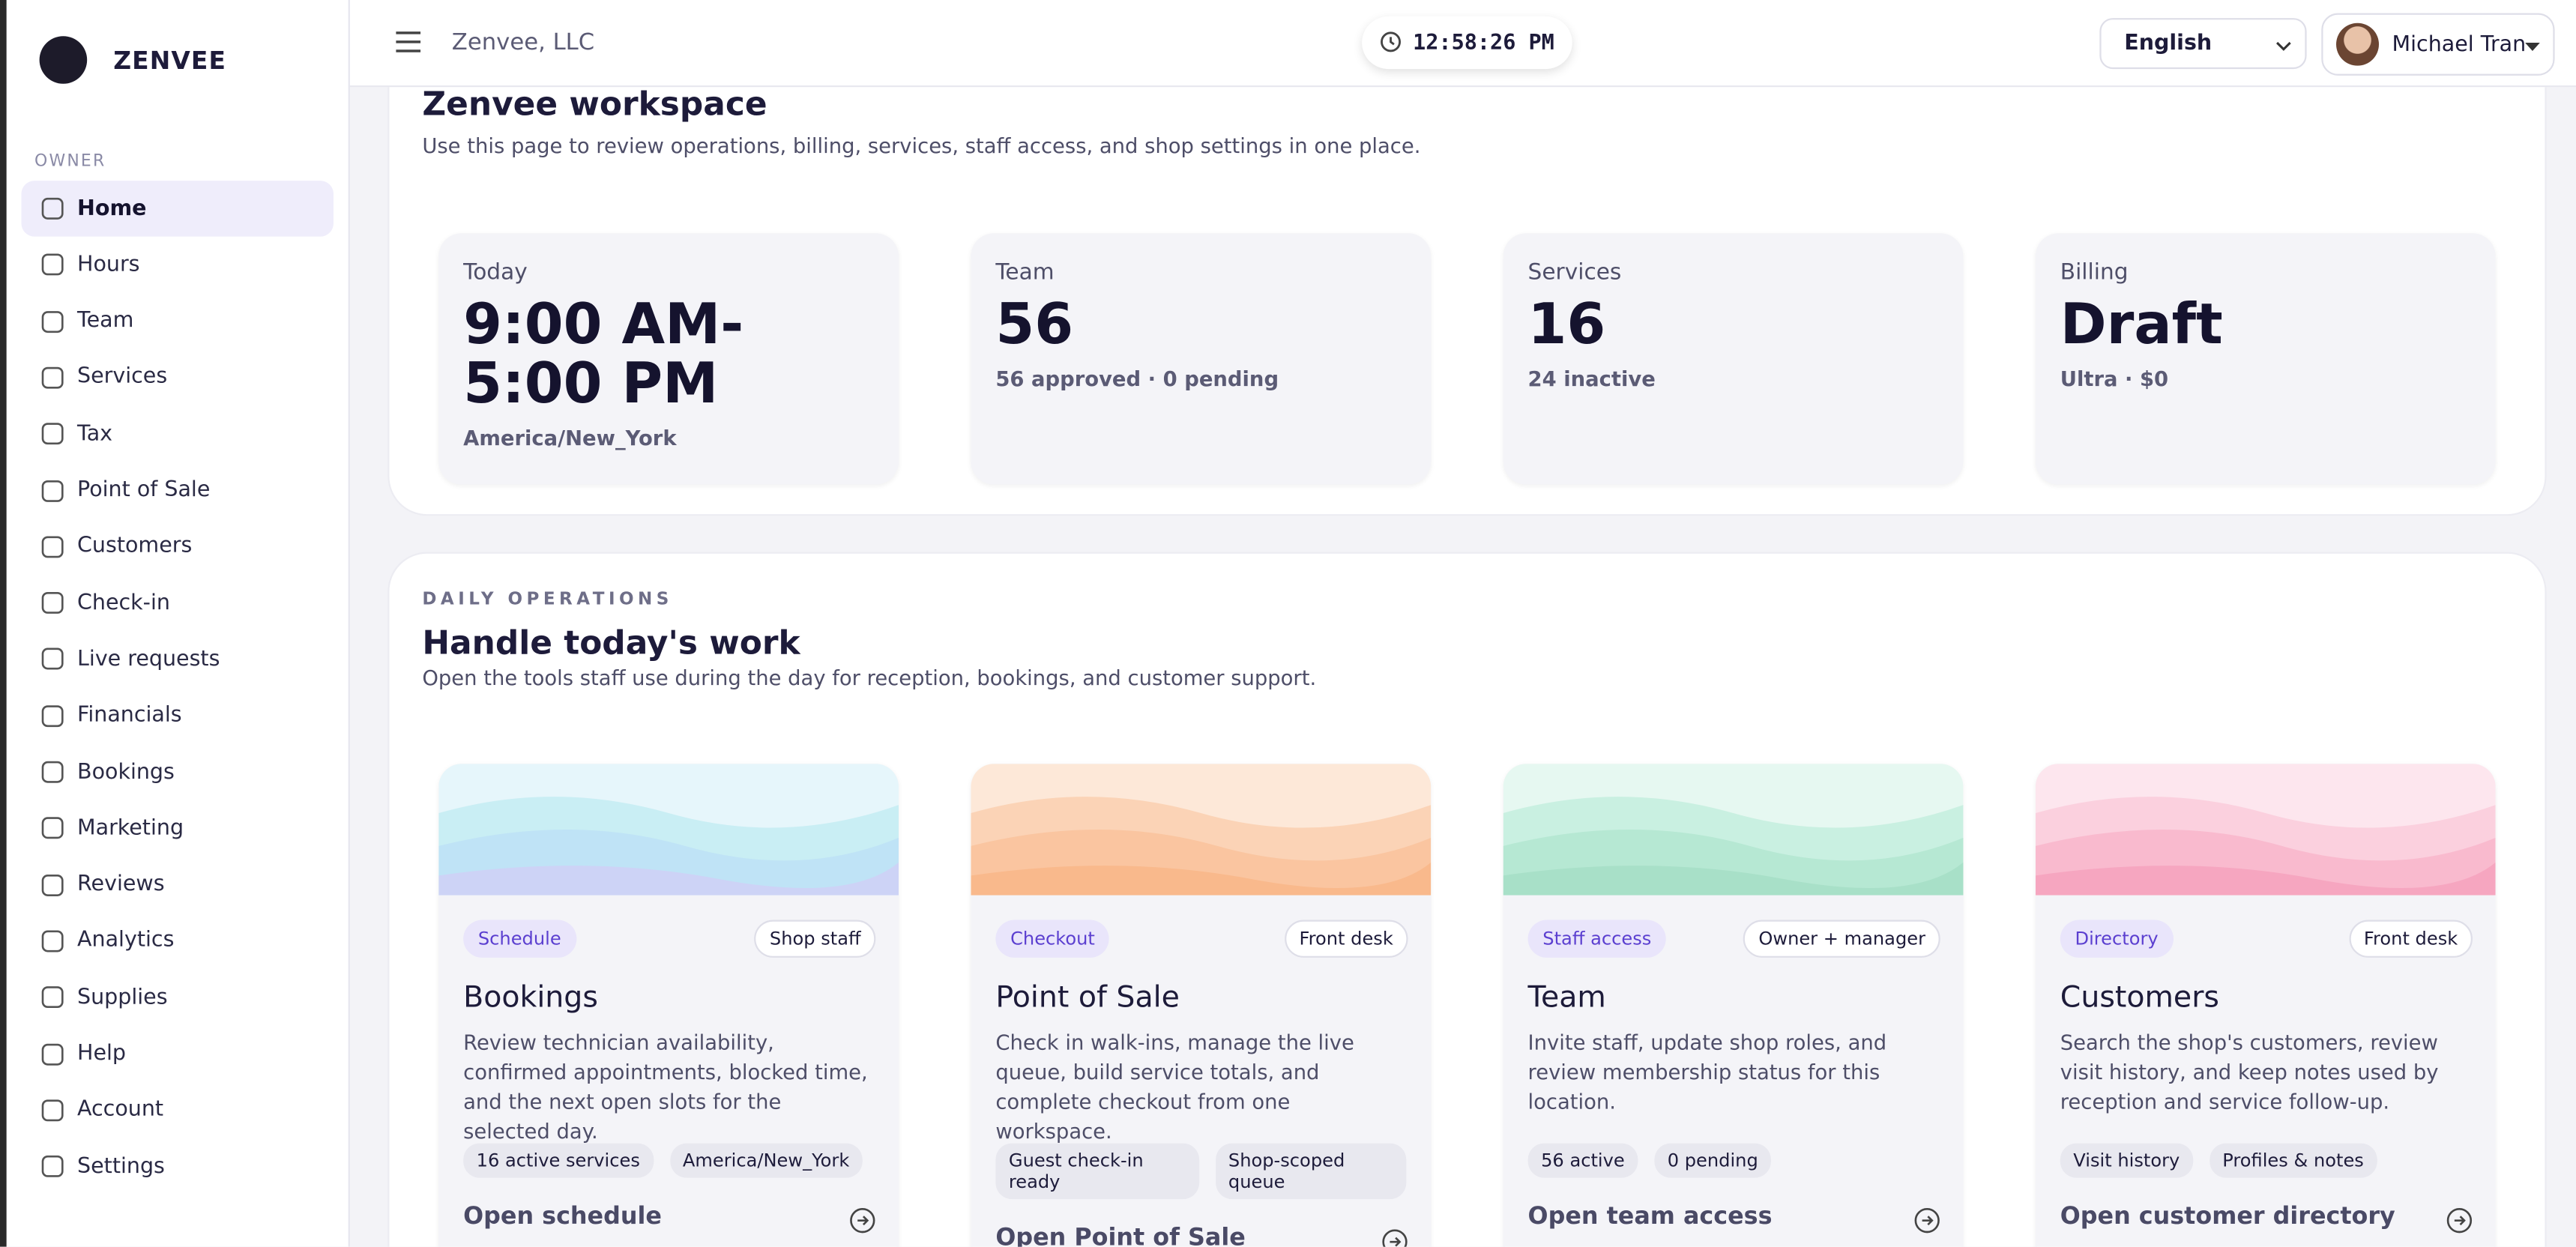 The height and width of the screenshot is (1247, 2576). Describe the element at coordinates (1734, 1160) in the screenshot. I see `card-chips: 56 active 0 pending` at that location.